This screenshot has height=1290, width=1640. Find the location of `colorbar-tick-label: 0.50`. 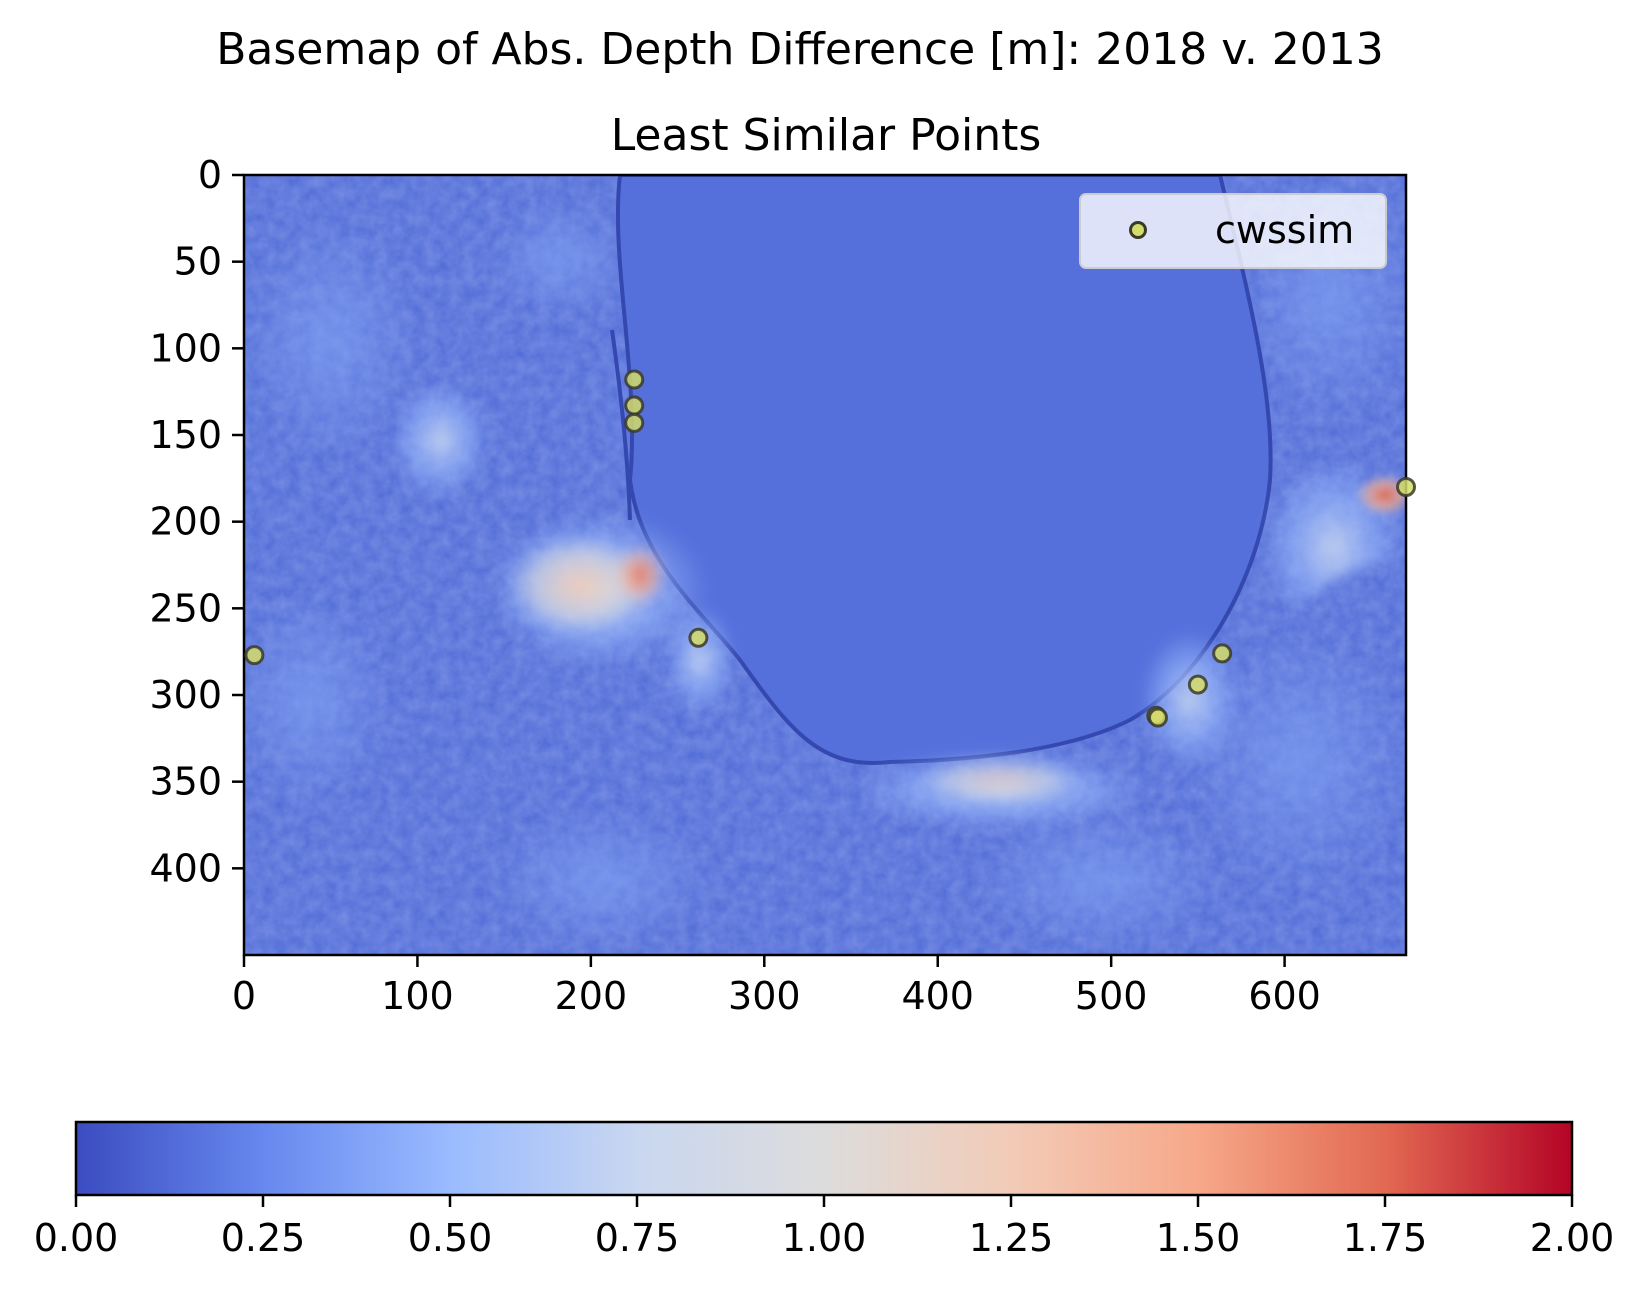

colorbar-tick-label: 0.50 is located at coordinates (450, 1238).